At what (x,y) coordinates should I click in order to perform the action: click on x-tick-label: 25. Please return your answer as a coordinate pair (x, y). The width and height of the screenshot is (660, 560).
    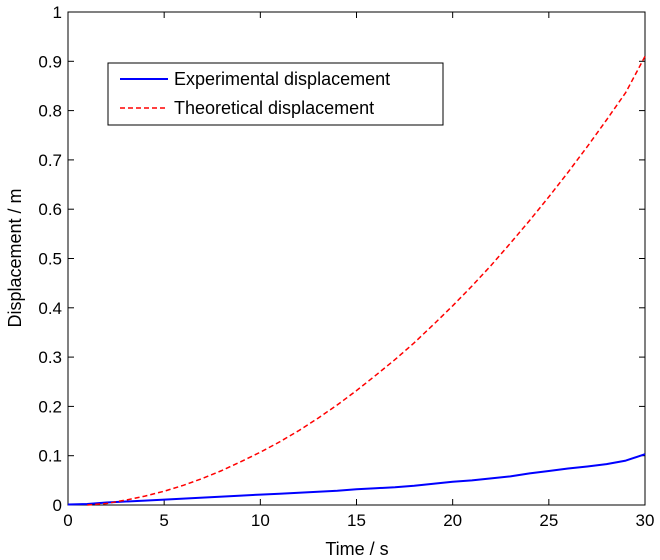
    Looking at the image, I should click on (548, 520).